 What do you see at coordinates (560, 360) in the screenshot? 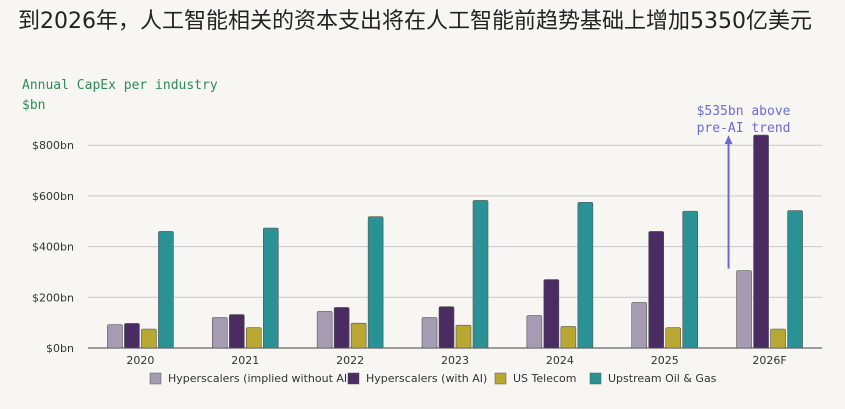
I see `x-tick-label: 2024` at bounding box center [560, 360].